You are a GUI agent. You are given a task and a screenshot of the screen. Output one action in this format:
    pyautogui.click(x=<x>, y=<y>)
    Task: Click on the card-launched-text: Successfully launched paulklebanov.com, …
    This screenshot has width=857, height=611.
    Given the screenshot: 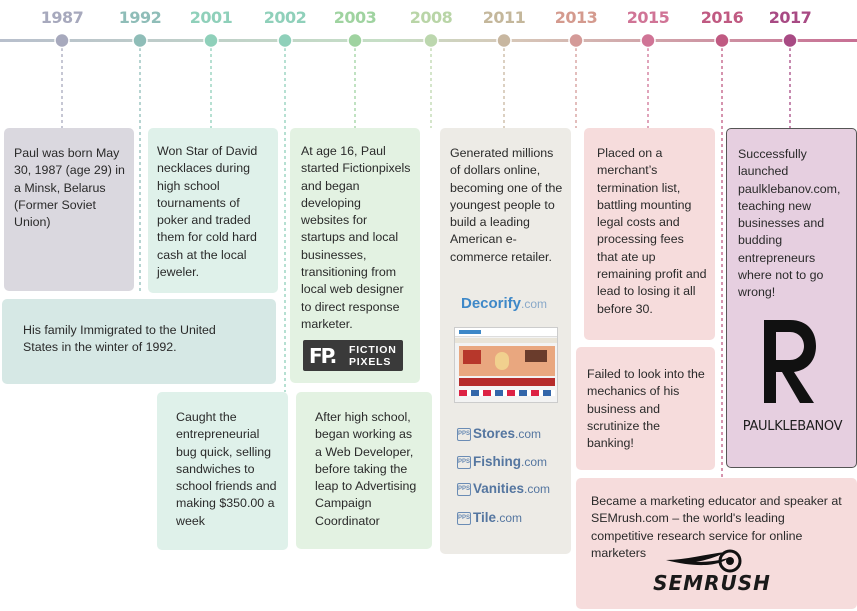 What is the action you would take?
    pyautogui.click(x=789, y=223)
    